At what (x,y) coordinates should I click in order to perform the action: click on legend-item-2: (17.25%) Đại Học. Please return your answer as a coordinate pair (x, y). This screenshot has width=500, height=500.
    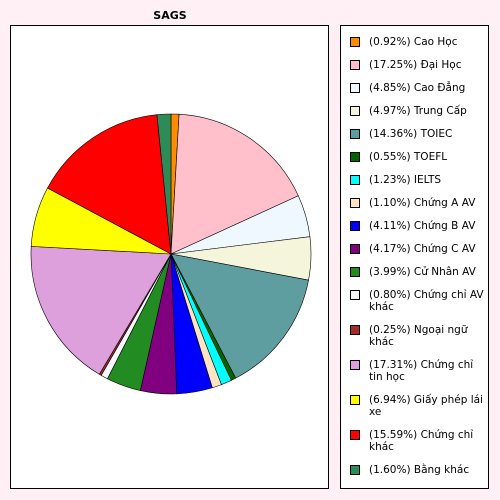
    Looking at the image, I should click on (418, 65).